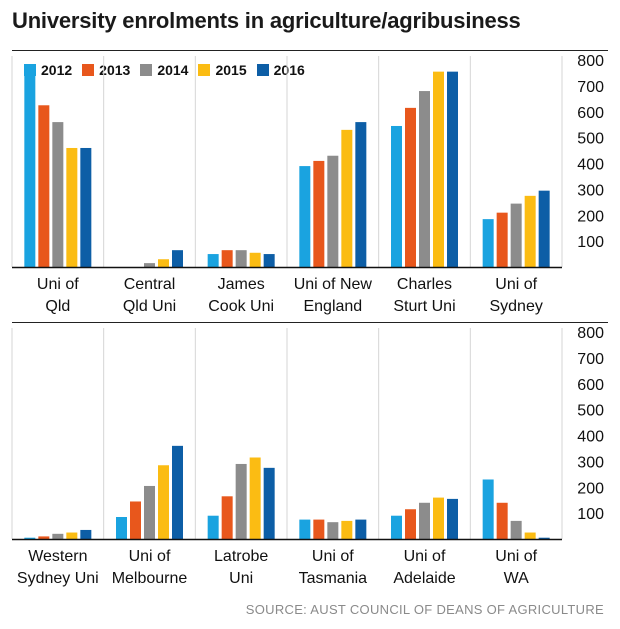  What do you see at coordinates (241, 556) in the screenshot?
I see `category-label: Latrobe` at bounding box center [241, 556].